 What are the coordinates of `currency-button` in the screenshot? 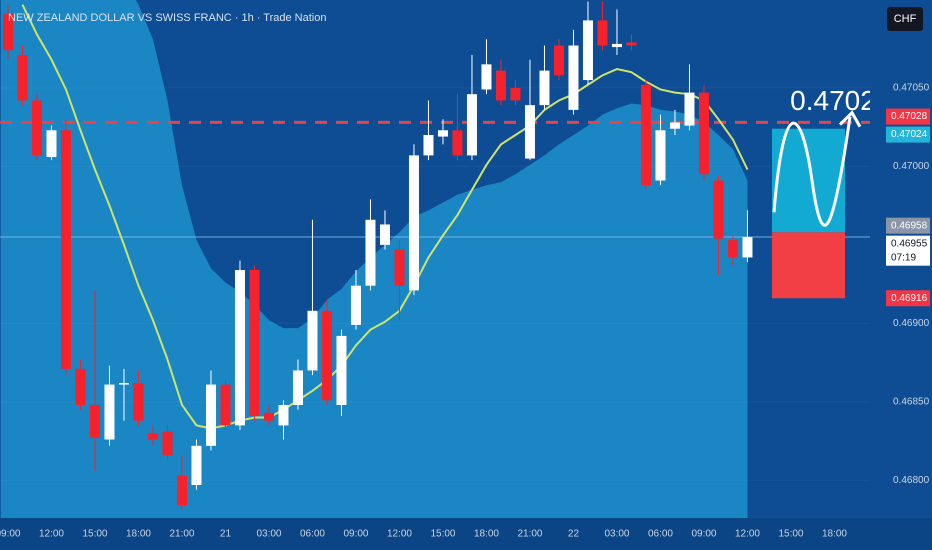 It's located at (905, 19).